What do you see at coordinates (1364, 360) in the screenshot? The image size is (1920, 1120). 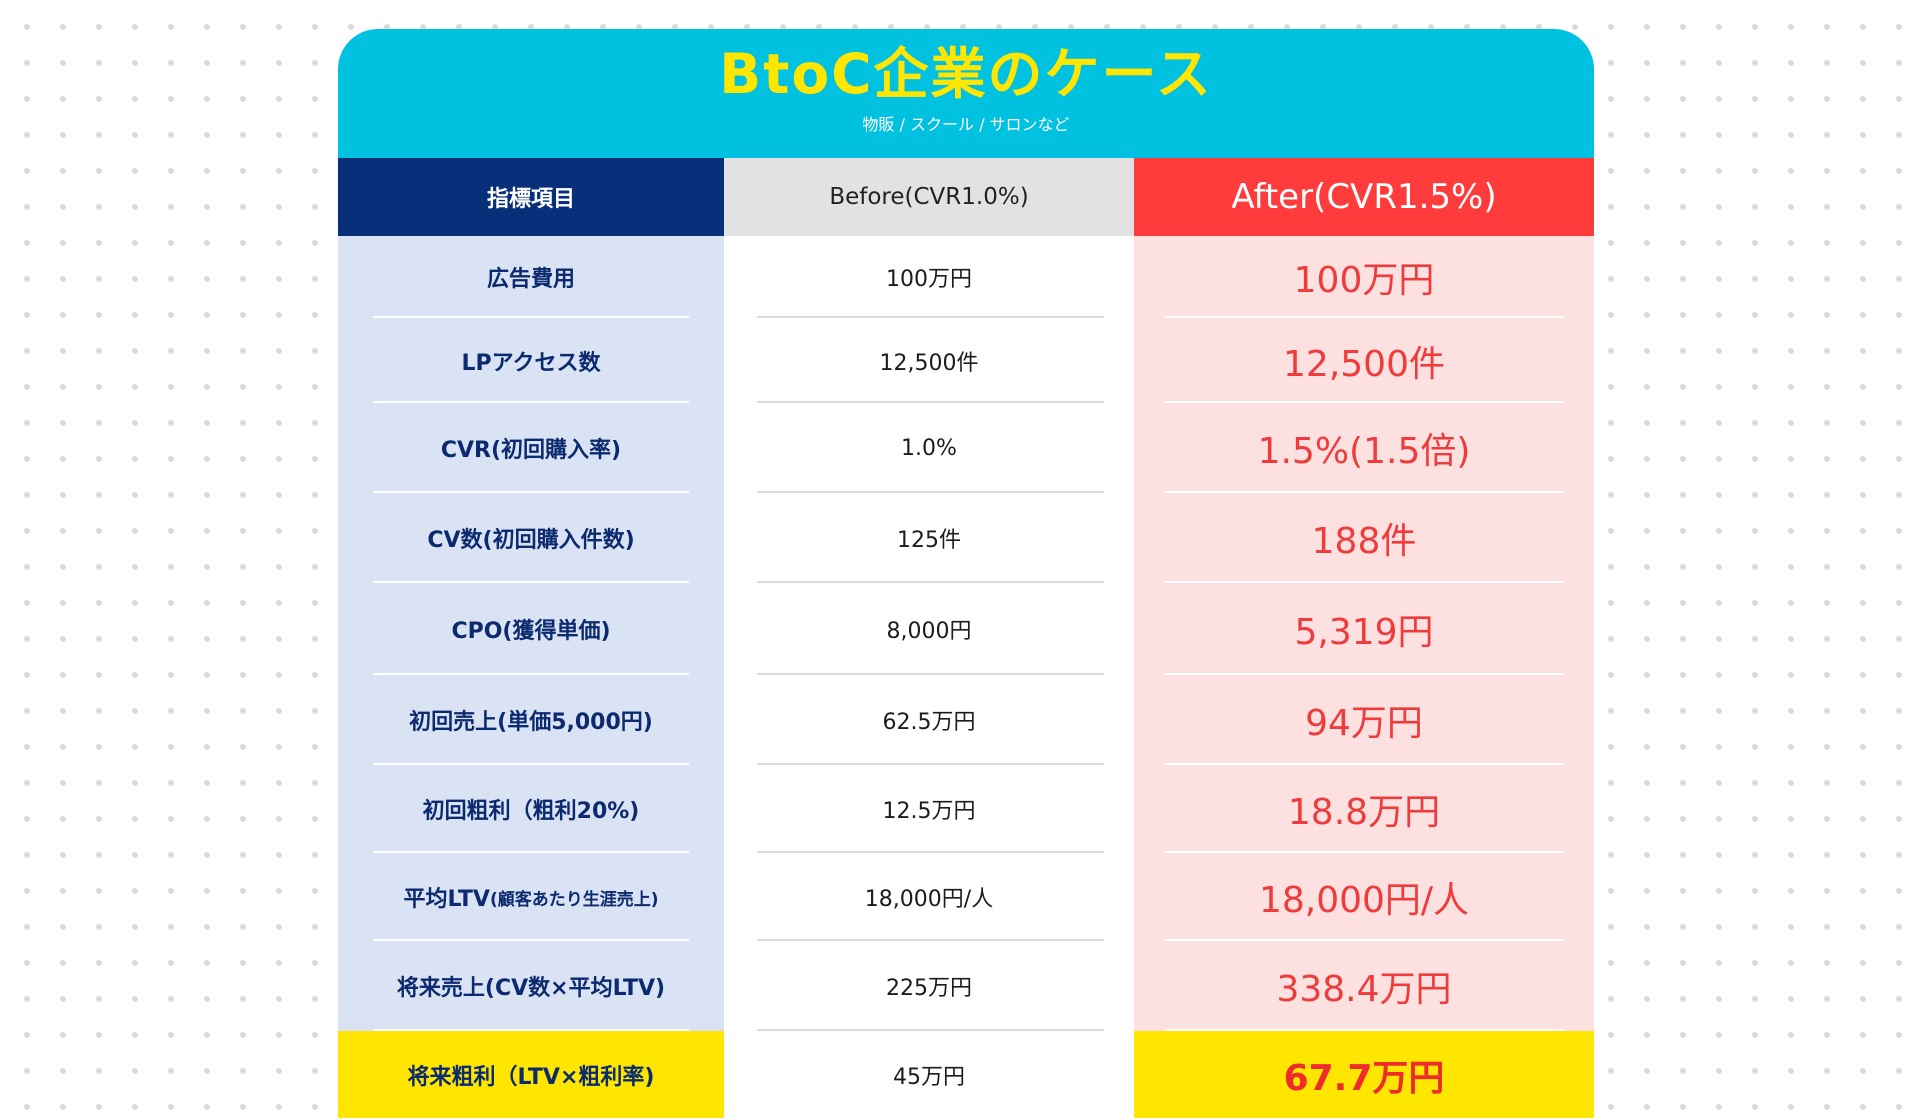 I see `after-value: 12,500件` at bounding box center [1364, 360].